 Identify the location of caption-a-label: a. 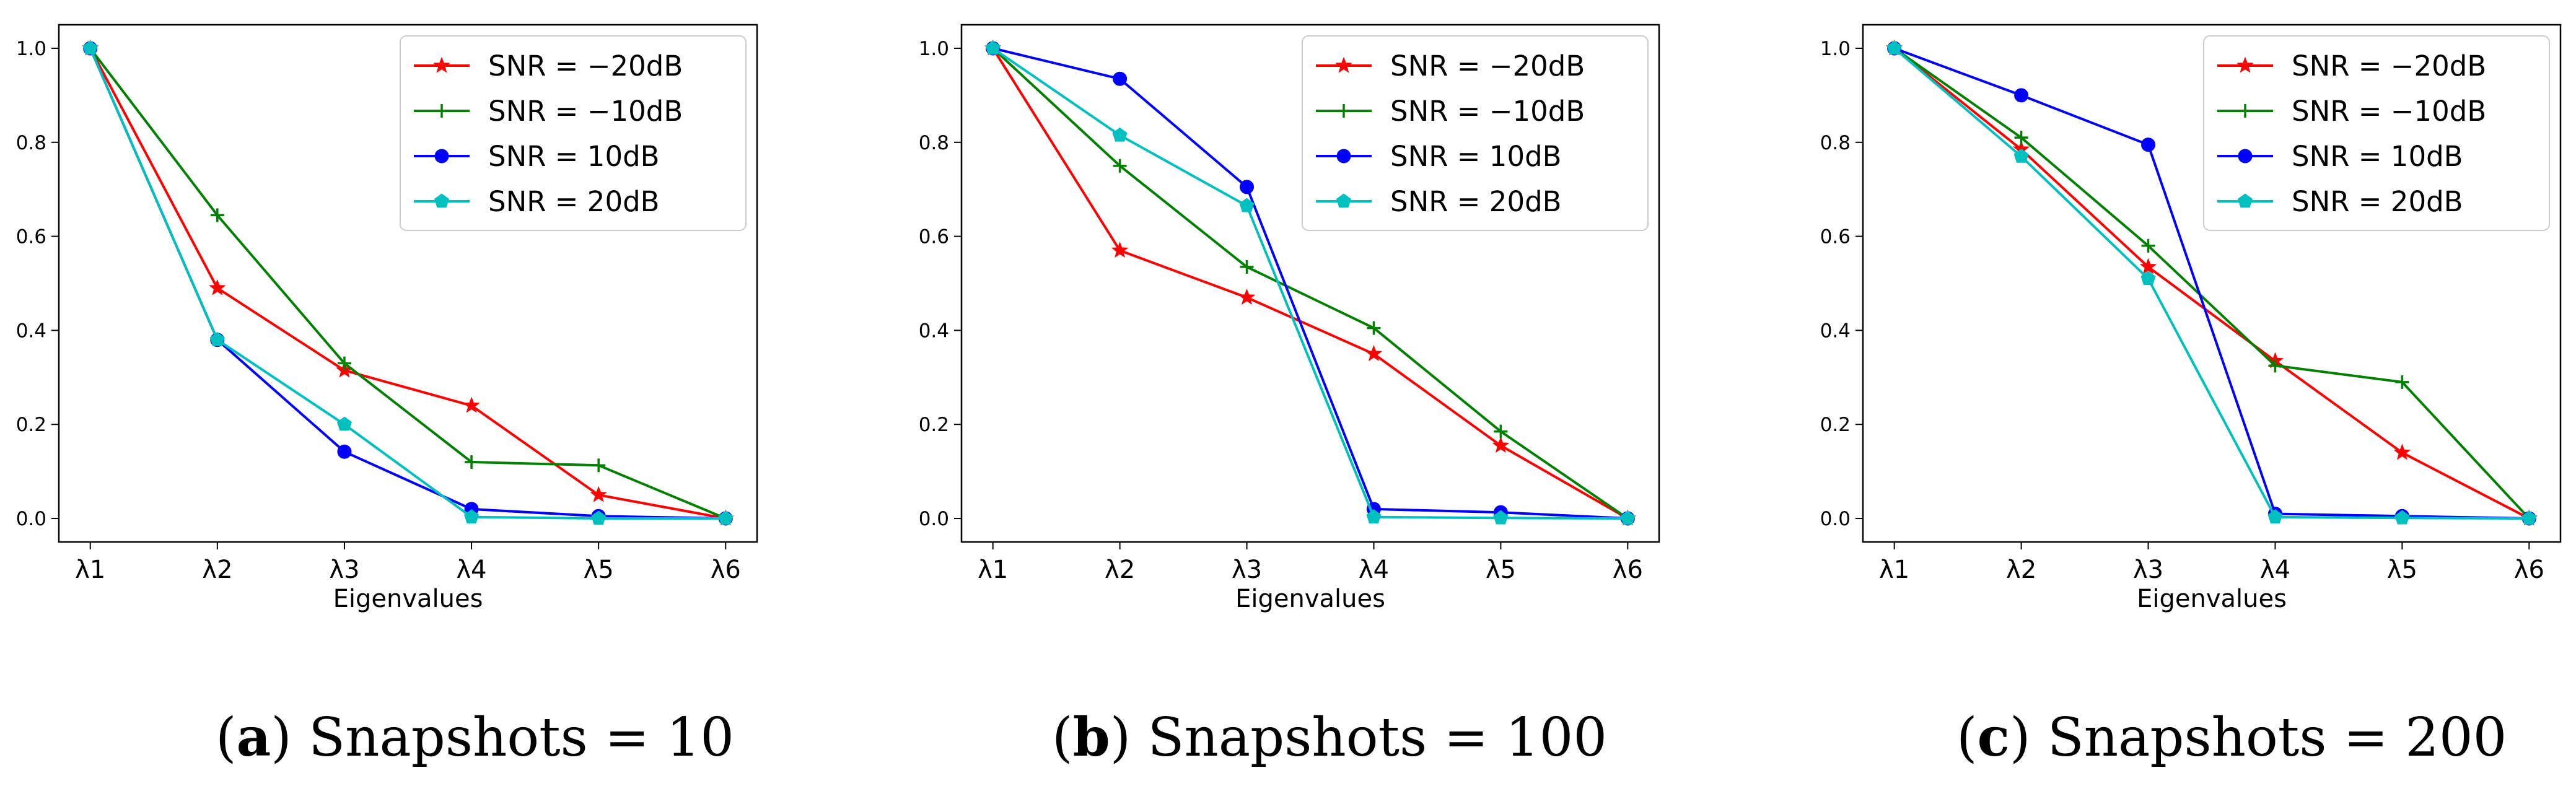
(253, 737).